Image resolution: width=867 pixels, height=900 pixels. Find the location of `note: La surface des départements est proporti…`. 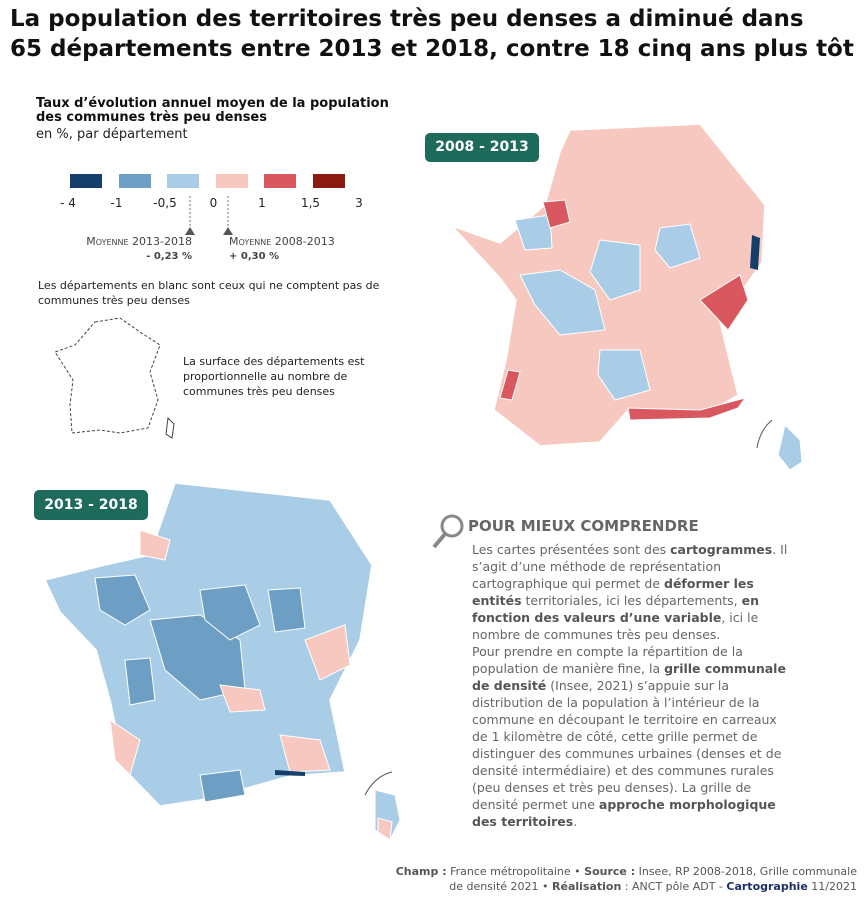

note: La surface des départements est proporti… is located at coordinates (274, 376).